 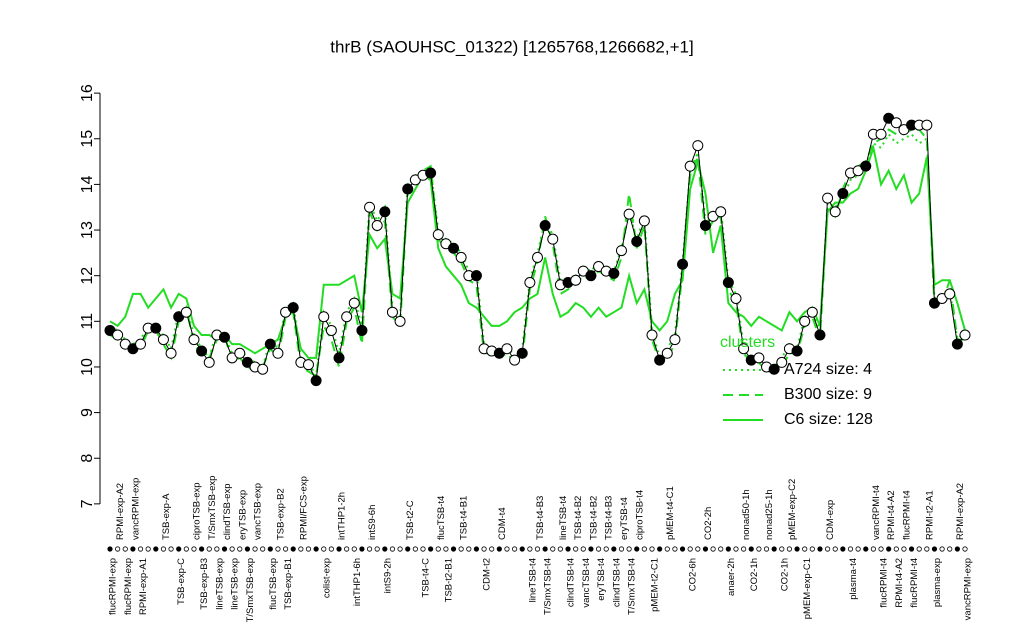 I want to click on x-tick-label: intS9-2h, so click(x=387, y=575).